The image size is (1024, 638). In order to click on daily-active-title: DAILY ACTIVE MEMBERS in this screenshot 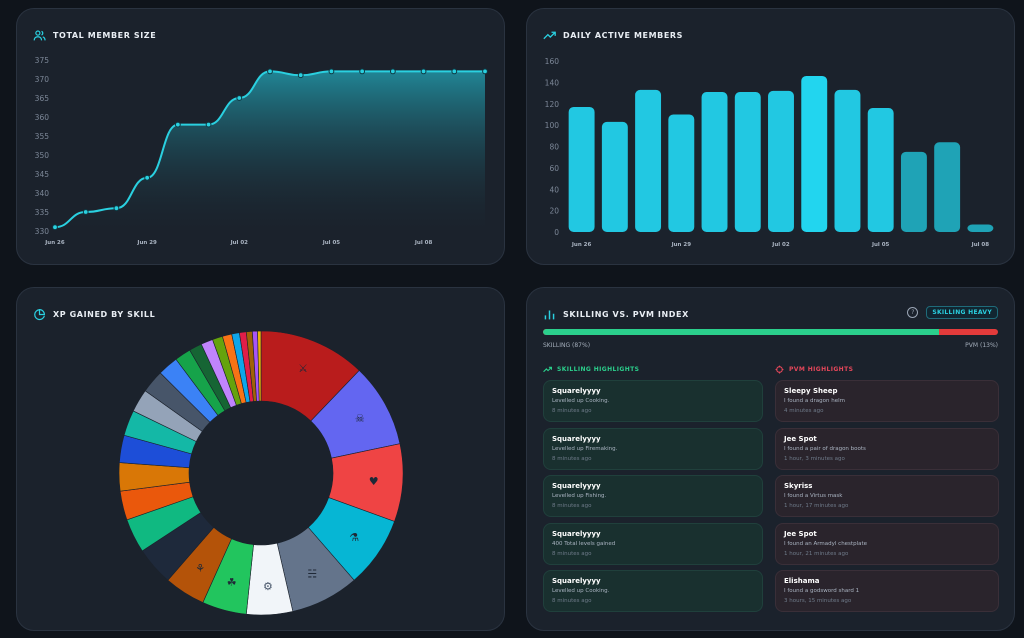, I will do `click(623, 35)`.